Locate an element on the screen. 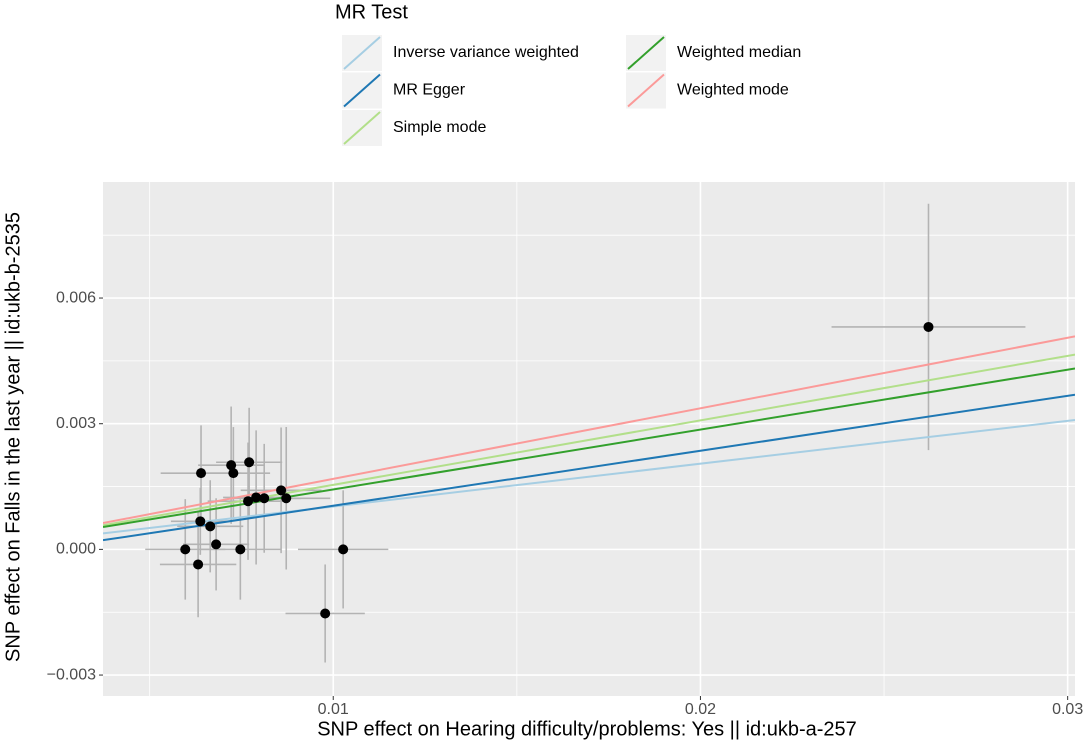 The image size is (1084, 746). y-tick-label: −0.003 is located at coordinates (71, 674).